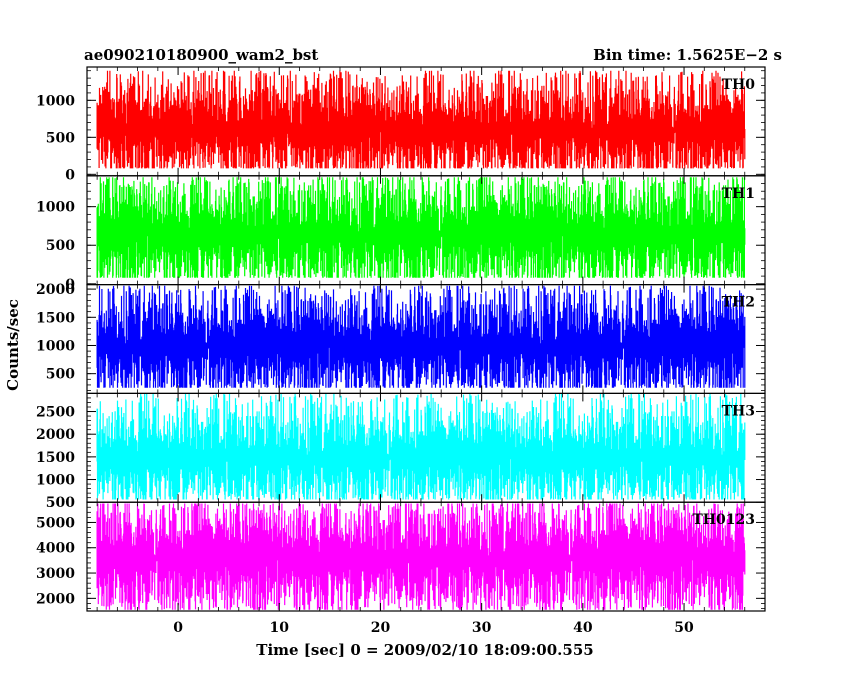  What do you see at coordinates (381, 628) in the screenshot?
I see `x-tick-label: 20` at bounding box center [381, 628].